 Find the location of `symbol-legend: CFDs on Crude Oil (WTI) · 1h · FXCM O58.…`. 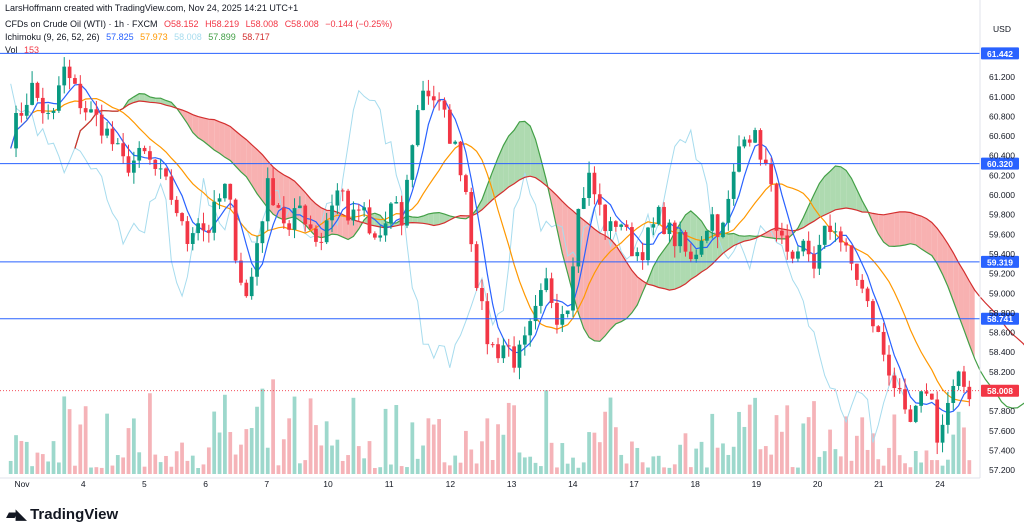

symbol-legend: CFDs on Crude Oil (WTI) · 1h · FXCM O58.… is located at coordinates (200, 24).